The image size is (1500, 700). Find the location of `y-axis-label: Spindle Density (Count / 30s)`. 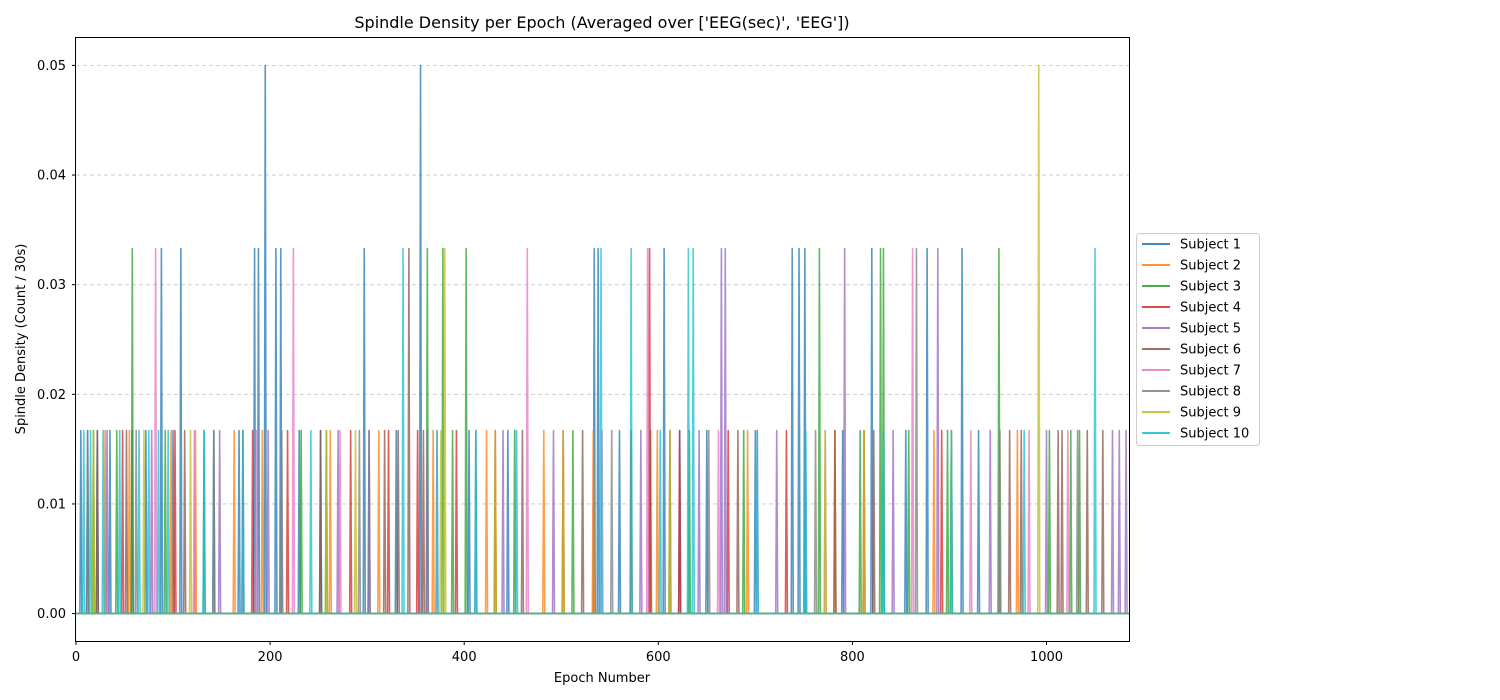

y-axis-label: Spindle Density (Count / 30s) is located at coordinates (21, 339).